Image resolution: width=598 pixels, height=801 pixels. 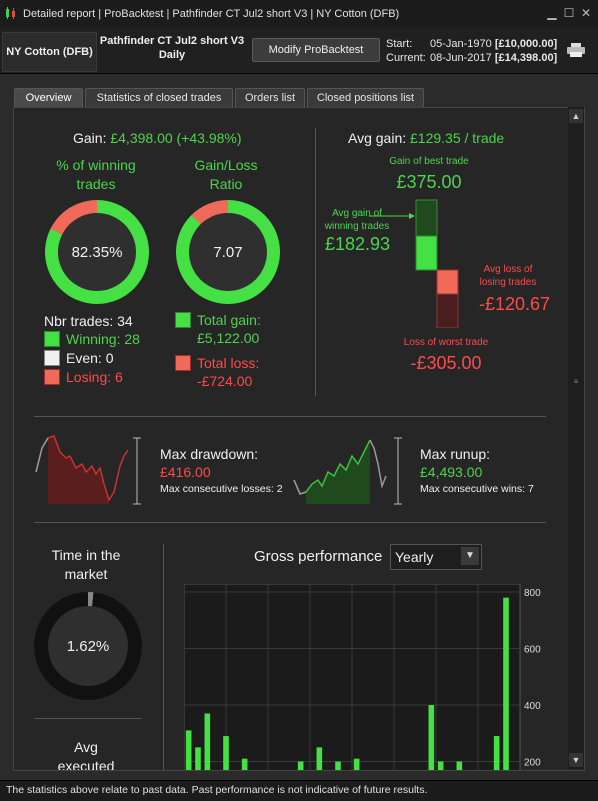 I want to click on y-tick-label: 600, so click(x=532, y=650).